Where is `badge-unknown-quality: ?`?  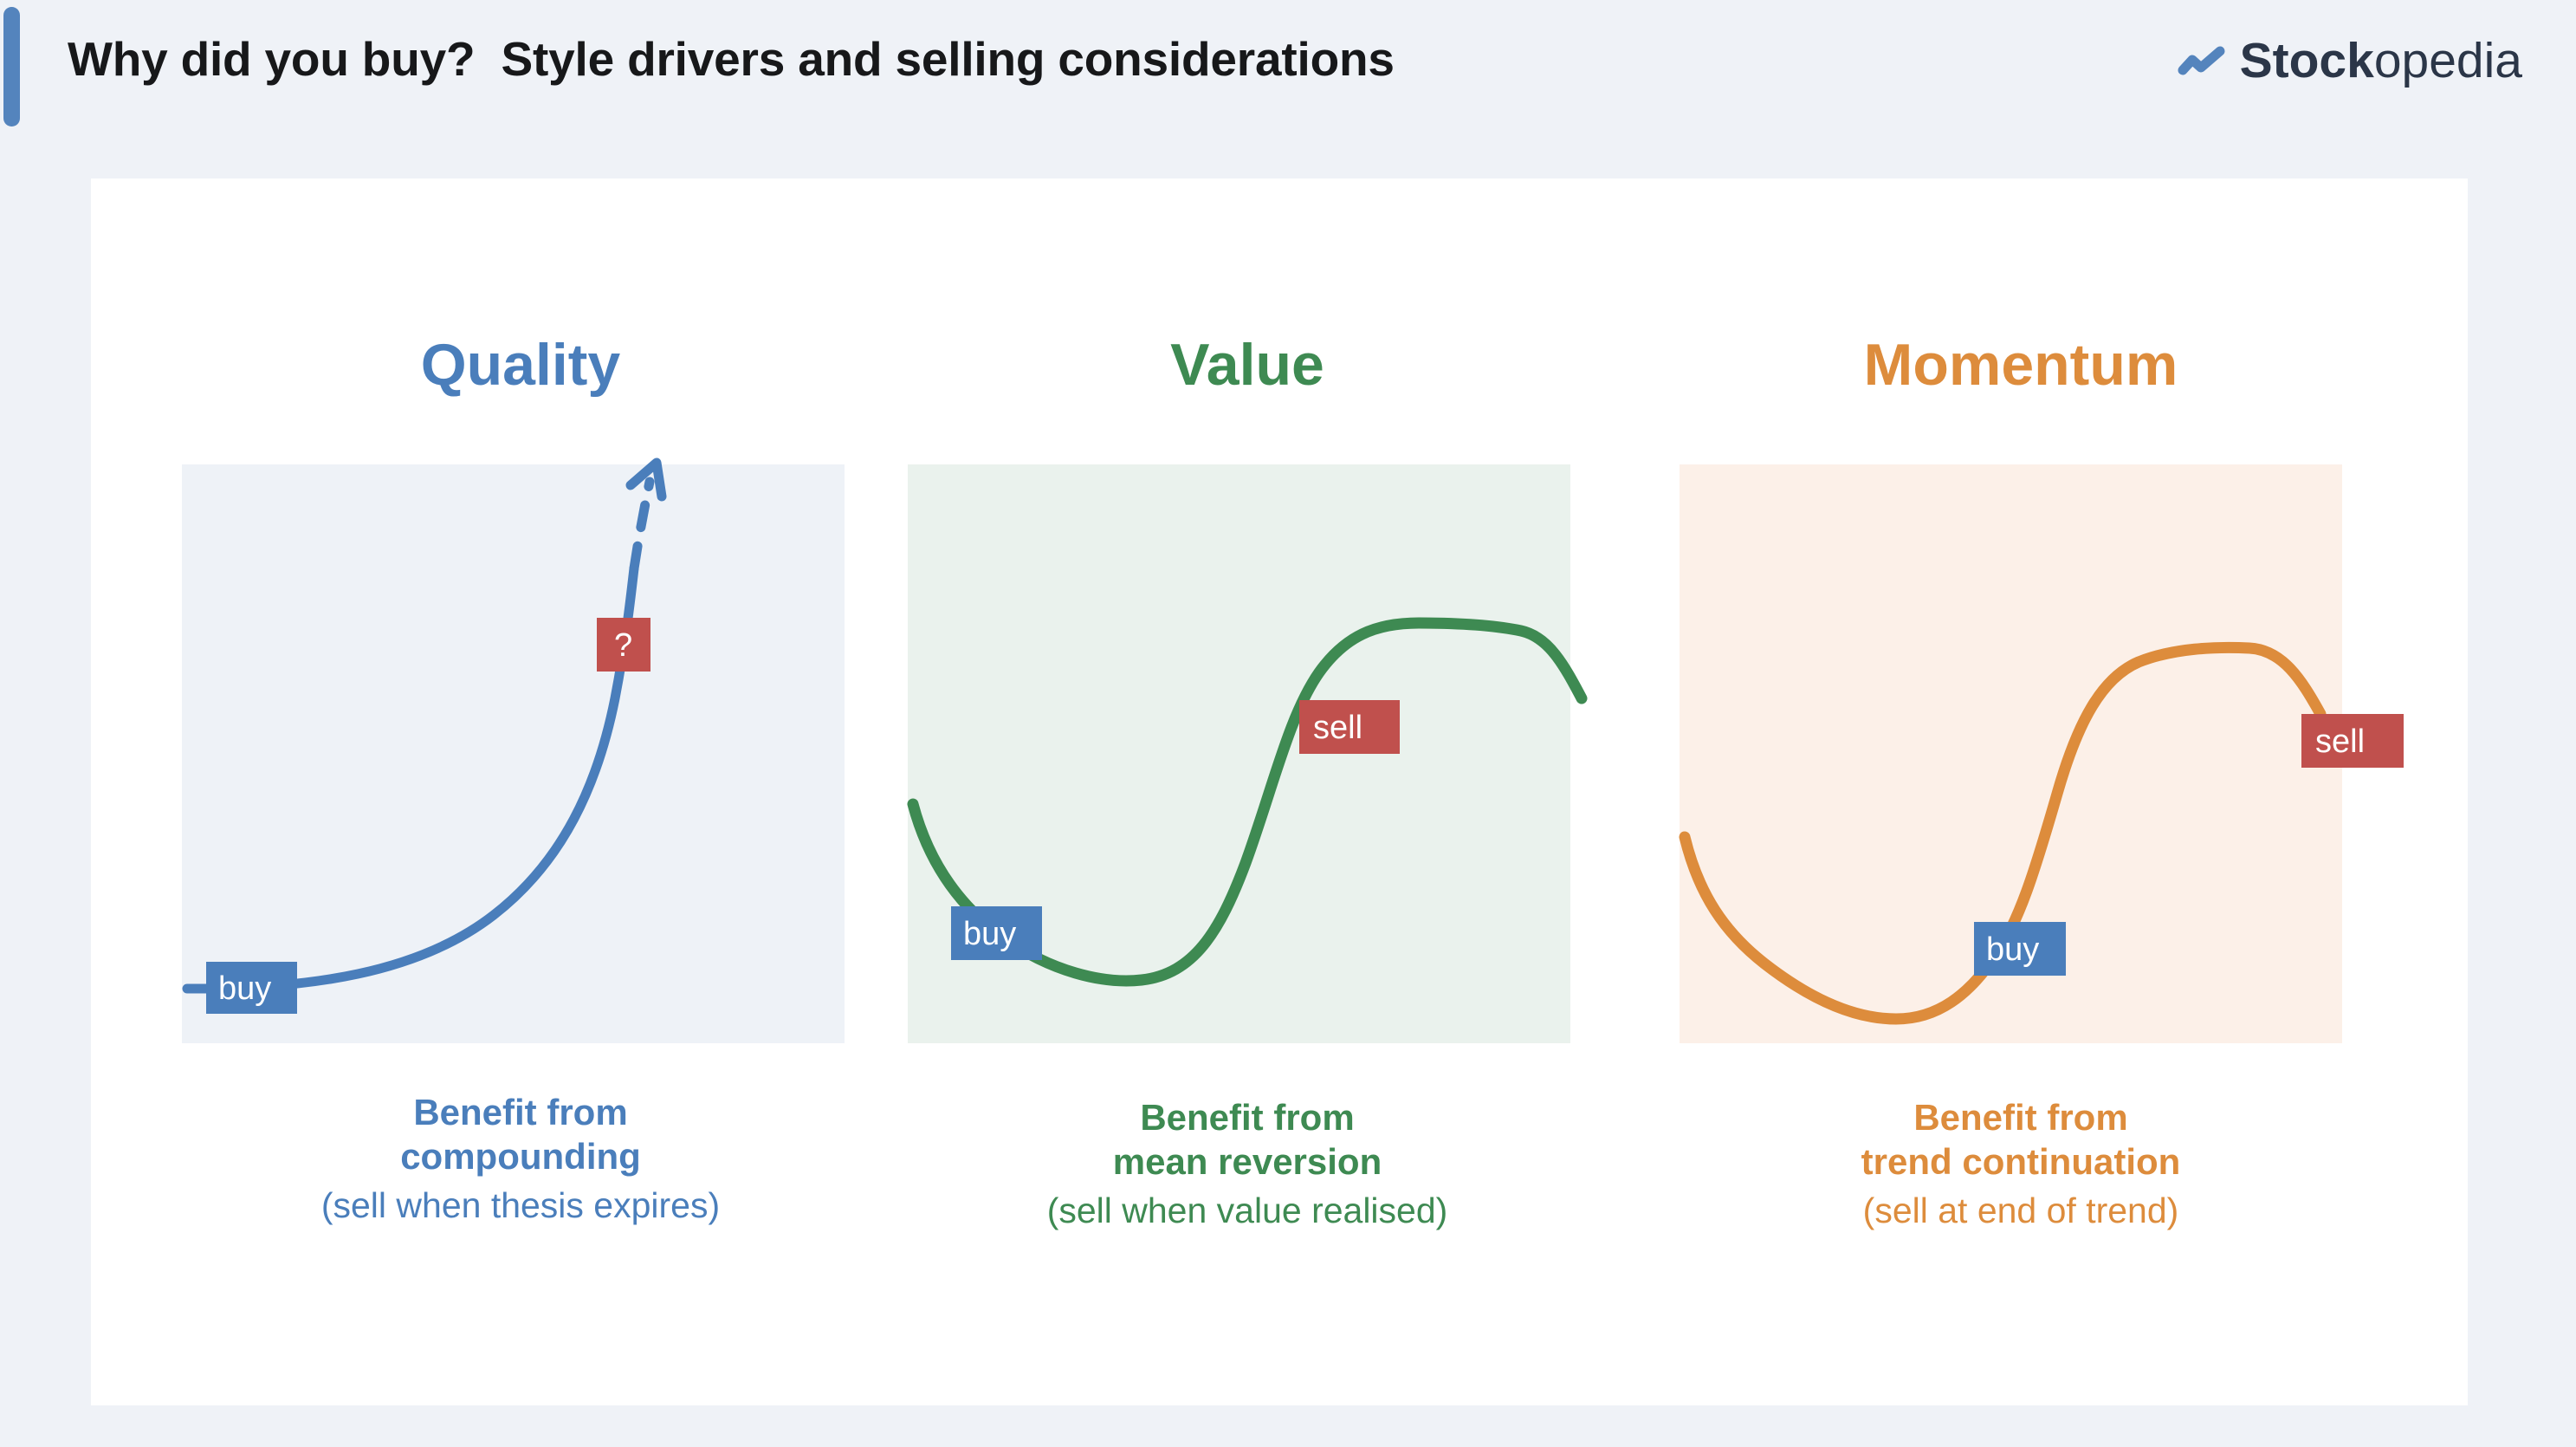 badge-unknown-quality: ? is located at coordinates (623, 645).